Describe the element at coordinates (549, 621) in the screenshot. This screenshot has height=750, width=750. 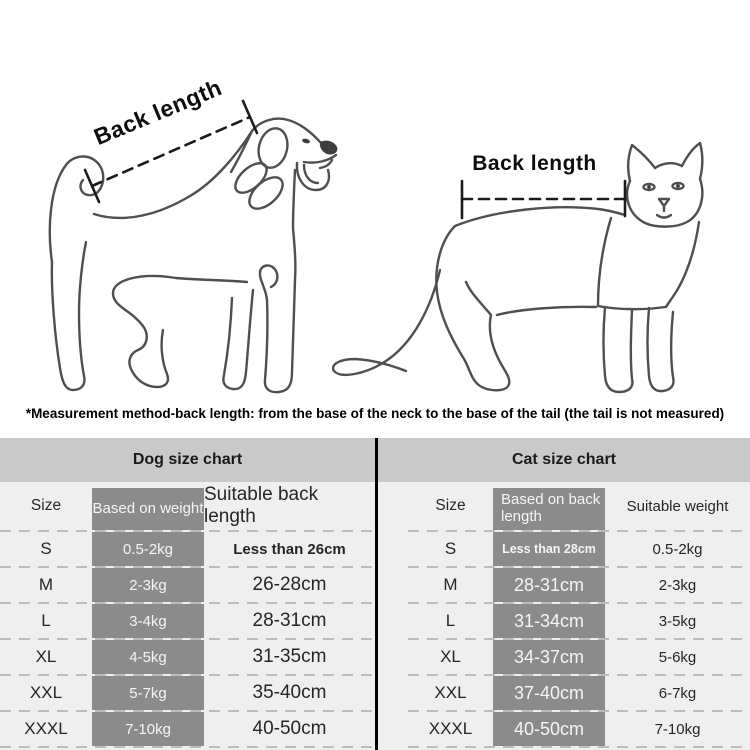
I see `table-cell: 31-34cm` at that location.